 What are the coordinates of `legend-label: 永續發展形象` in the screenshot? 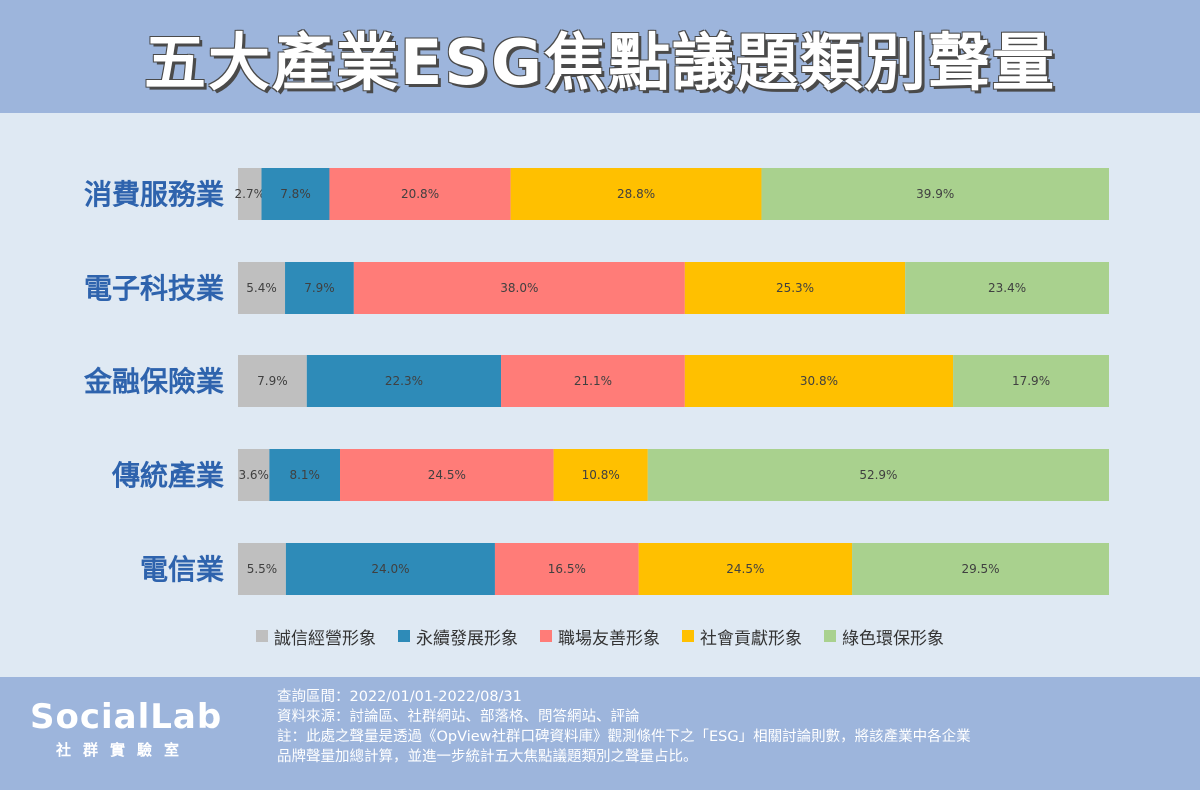 It's located at (467, 638).